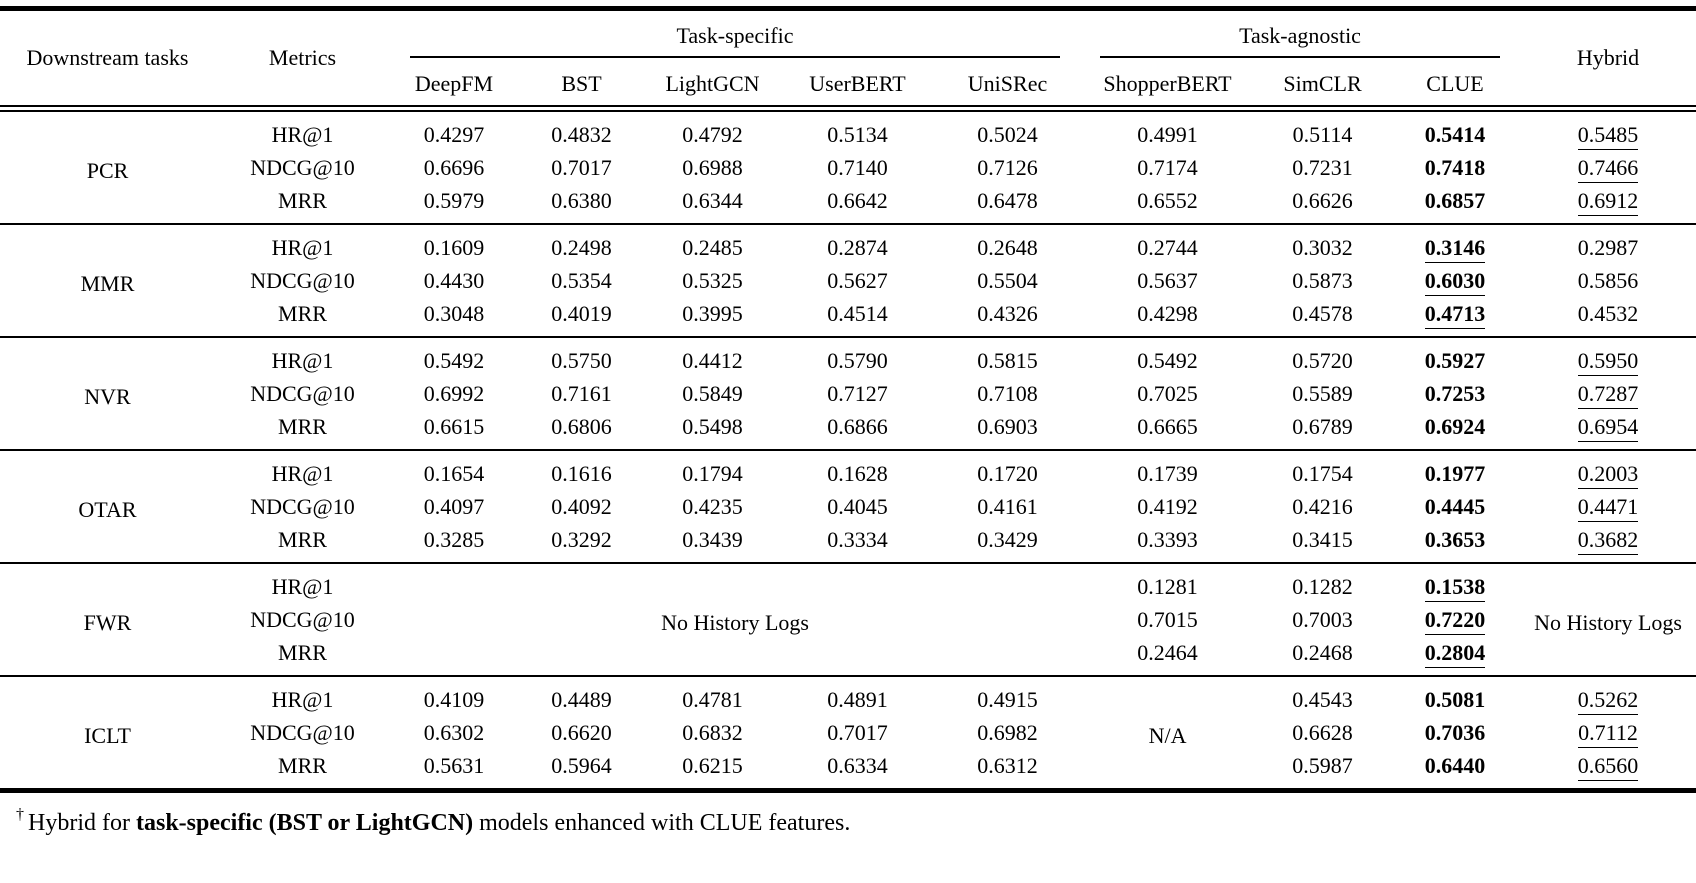  I want to click on col-header-lightgcn: LightGCN, so click(712, 87).